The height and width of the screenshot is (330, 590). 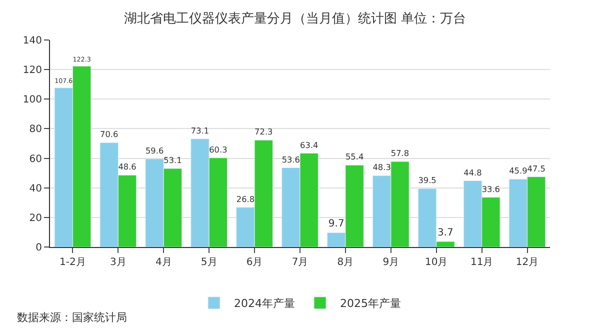 What do you see at coordinates (35, 188) in the screenshot?
I see `y-tick-label: 40` at bounding box center [35, 188].